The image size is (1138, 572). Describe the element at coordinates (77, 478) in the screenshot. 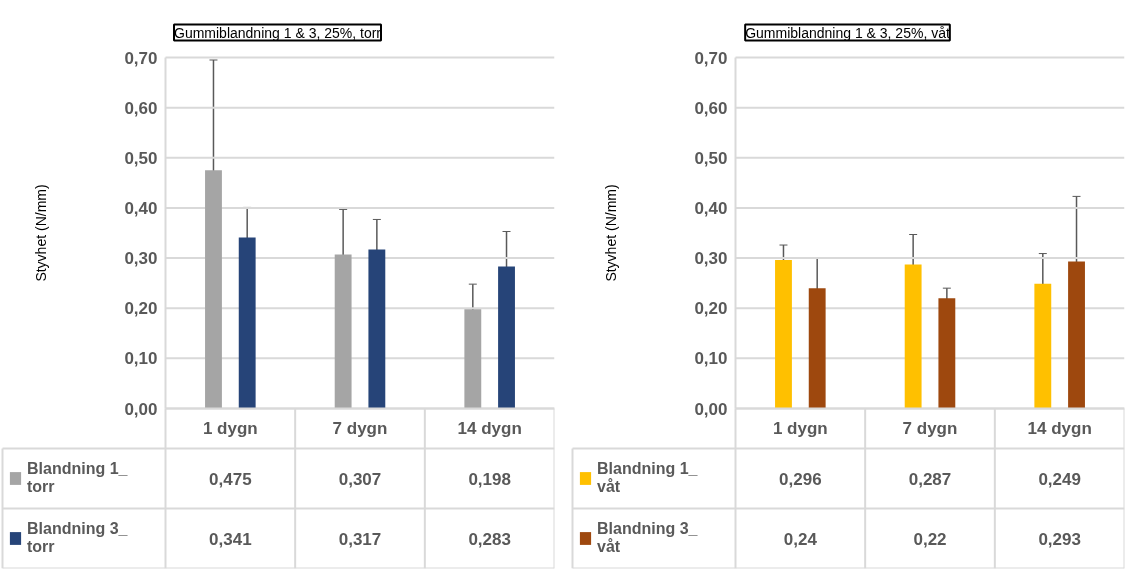

I see `legend-label: Blandning 1_ torr` at that location.